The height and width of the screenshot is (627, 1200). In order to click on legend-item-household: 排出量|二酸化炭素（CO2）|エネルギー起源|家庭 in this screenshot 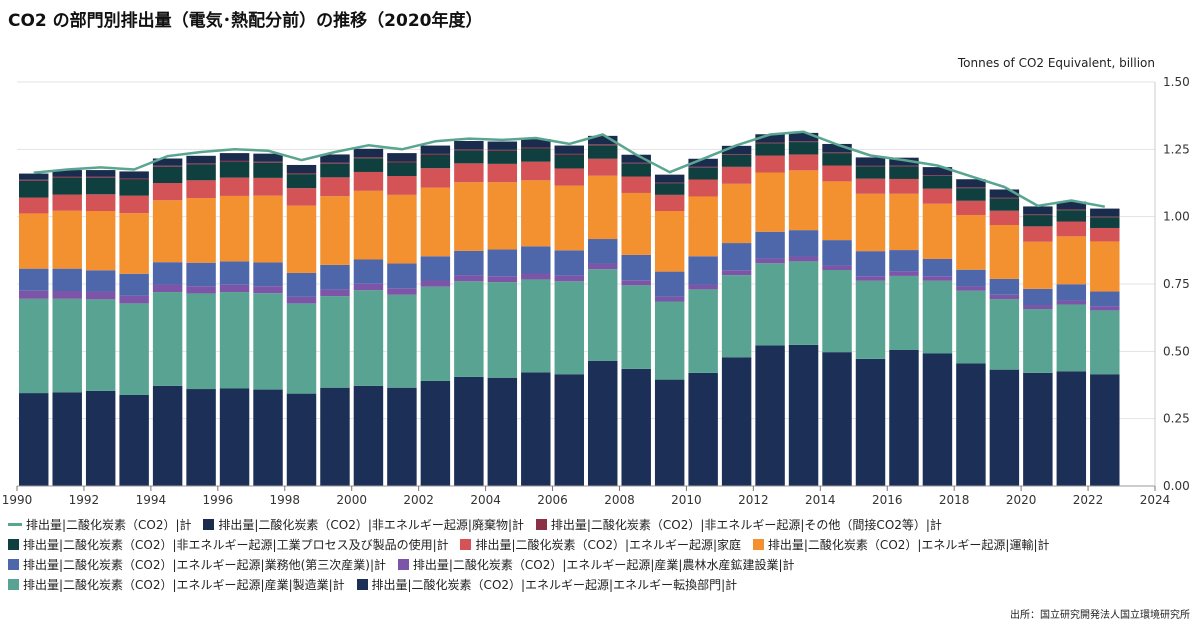, I will do `click(600, 545)`.